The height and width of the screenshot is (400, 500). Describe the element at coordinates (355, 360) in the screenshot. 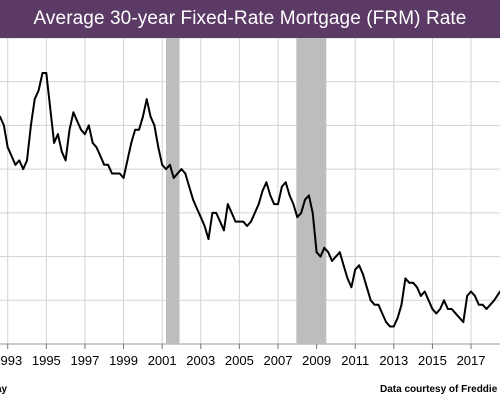

I see `x-tick-label: 2011` at that location.